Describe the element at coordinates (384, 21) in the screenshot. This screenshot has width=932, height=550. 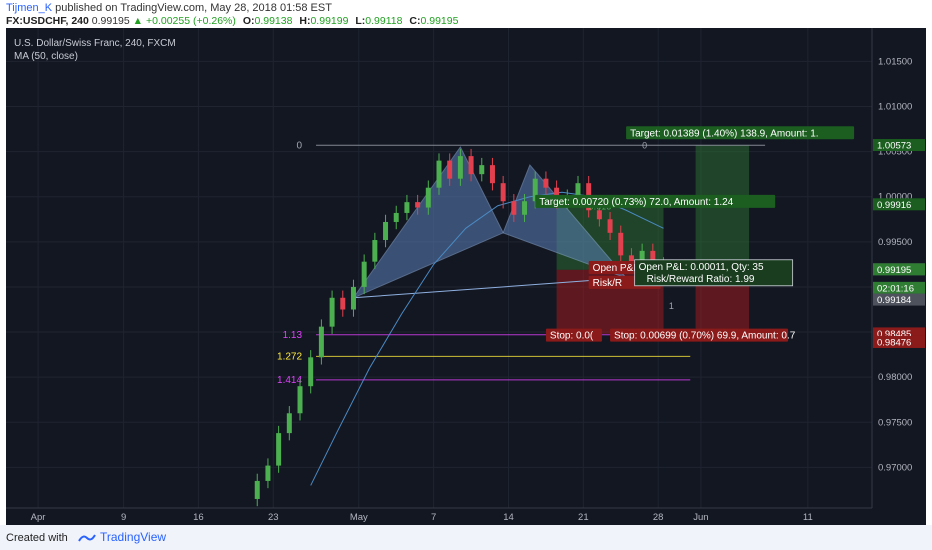
I see `low-value: 0.99118` at that location.